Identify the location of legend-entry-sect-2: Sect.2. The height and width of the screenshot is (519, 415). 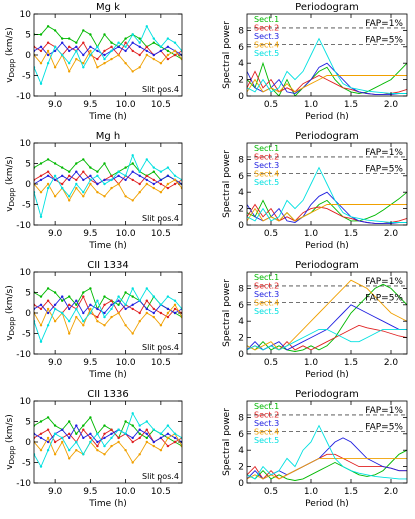
(266, 286).